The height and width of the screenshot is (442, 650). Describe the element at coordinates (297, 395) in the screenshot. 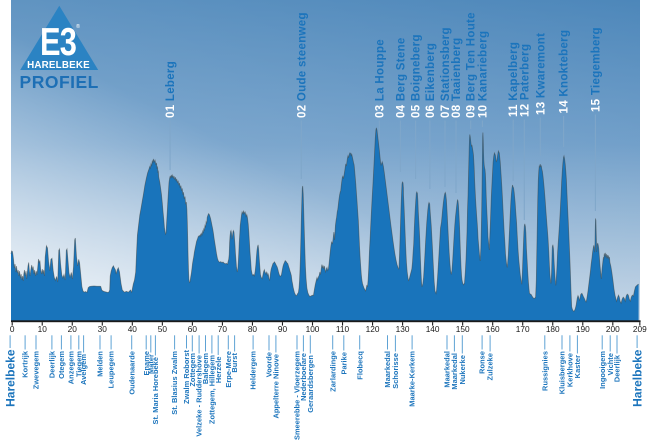

I see `svg-text: Smeerebbe - Vloerzegem` at that location.